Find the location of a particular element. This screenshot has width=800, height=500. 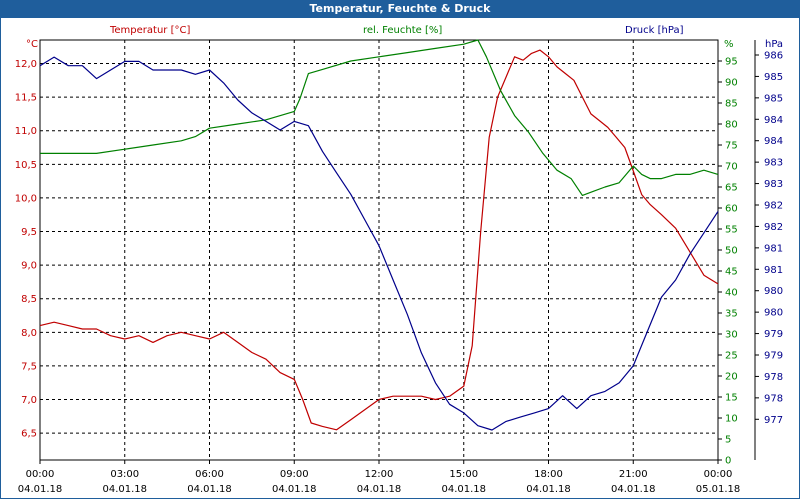

y-mid-tick-label: 0 is located at coordinates (728, 461).